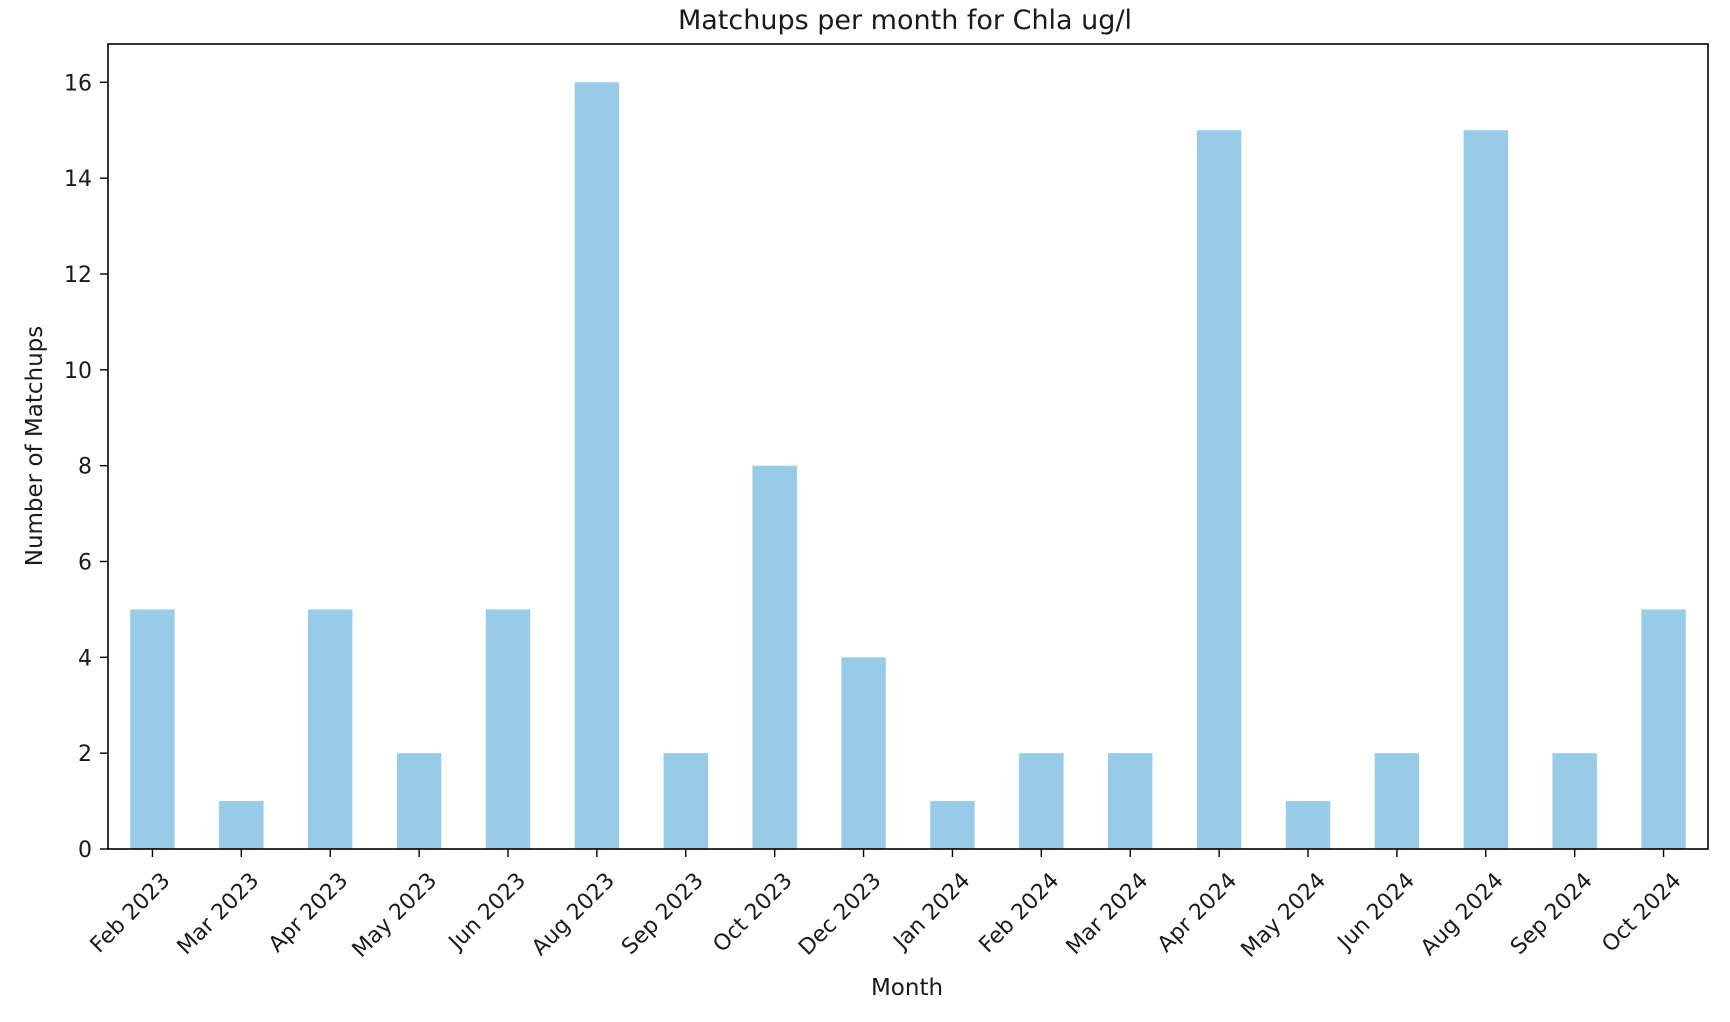  Describe the element at coordinates (663, 914) in the screenshot. I see `x-tick-label: Sep 2023` at that location.